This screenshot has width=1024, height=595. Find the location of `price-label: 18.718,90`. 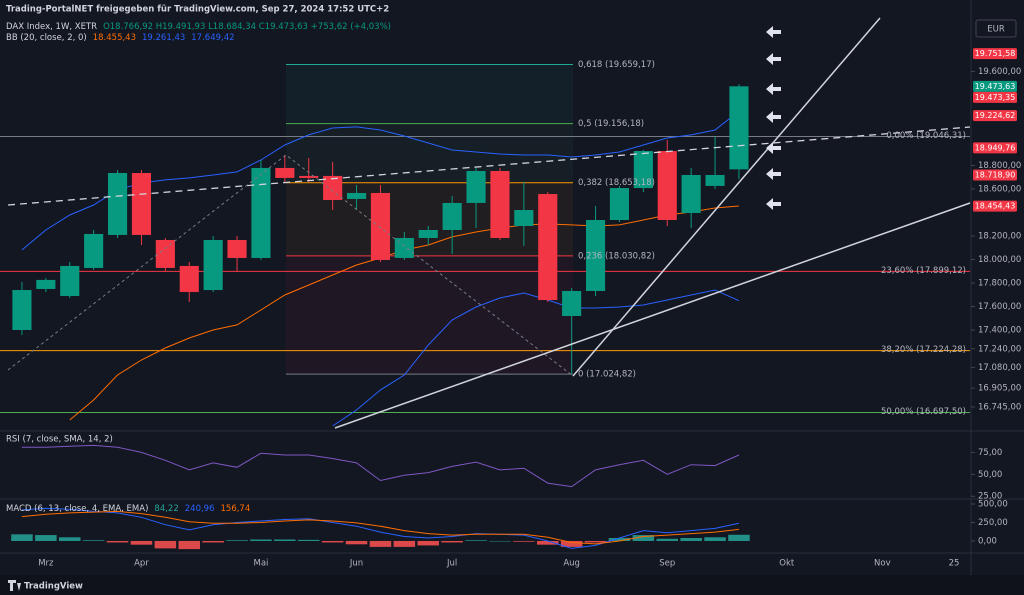

price-label: 18.718,90 is located at coordinates (995, 175).